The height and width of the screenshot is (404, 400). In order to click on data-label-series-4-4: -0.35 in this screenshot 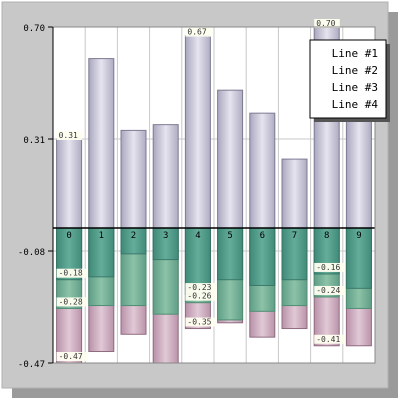, I will do `click(201, 322)`.